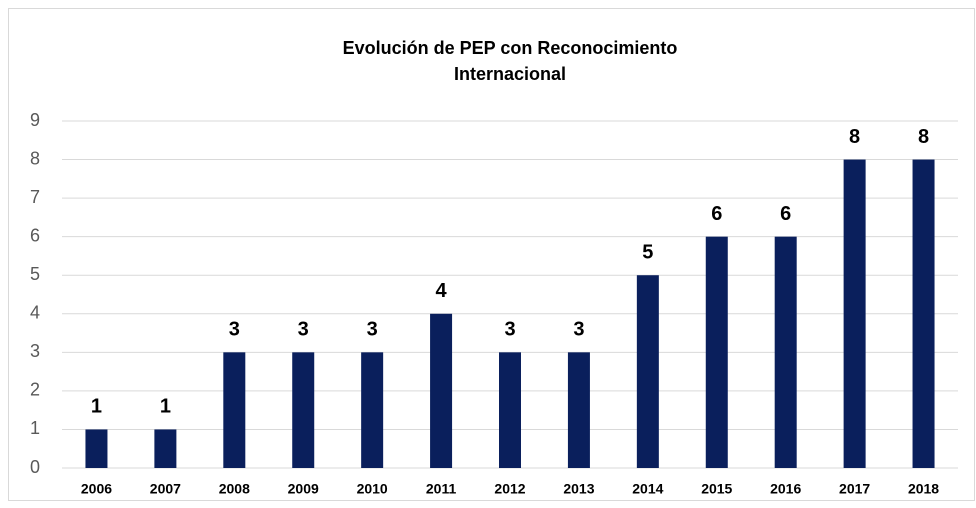 The height and width of the screenshot is (508, 976). I want to click on chart-title: Evolución de PEP con Reconocimiento, so click(510, 48).